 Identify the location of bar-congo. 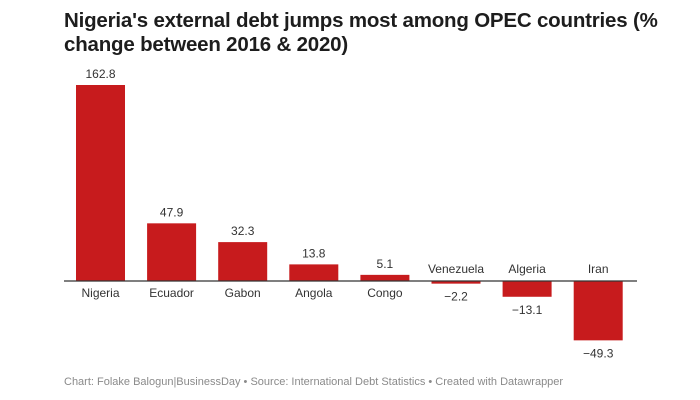
(385, 277).